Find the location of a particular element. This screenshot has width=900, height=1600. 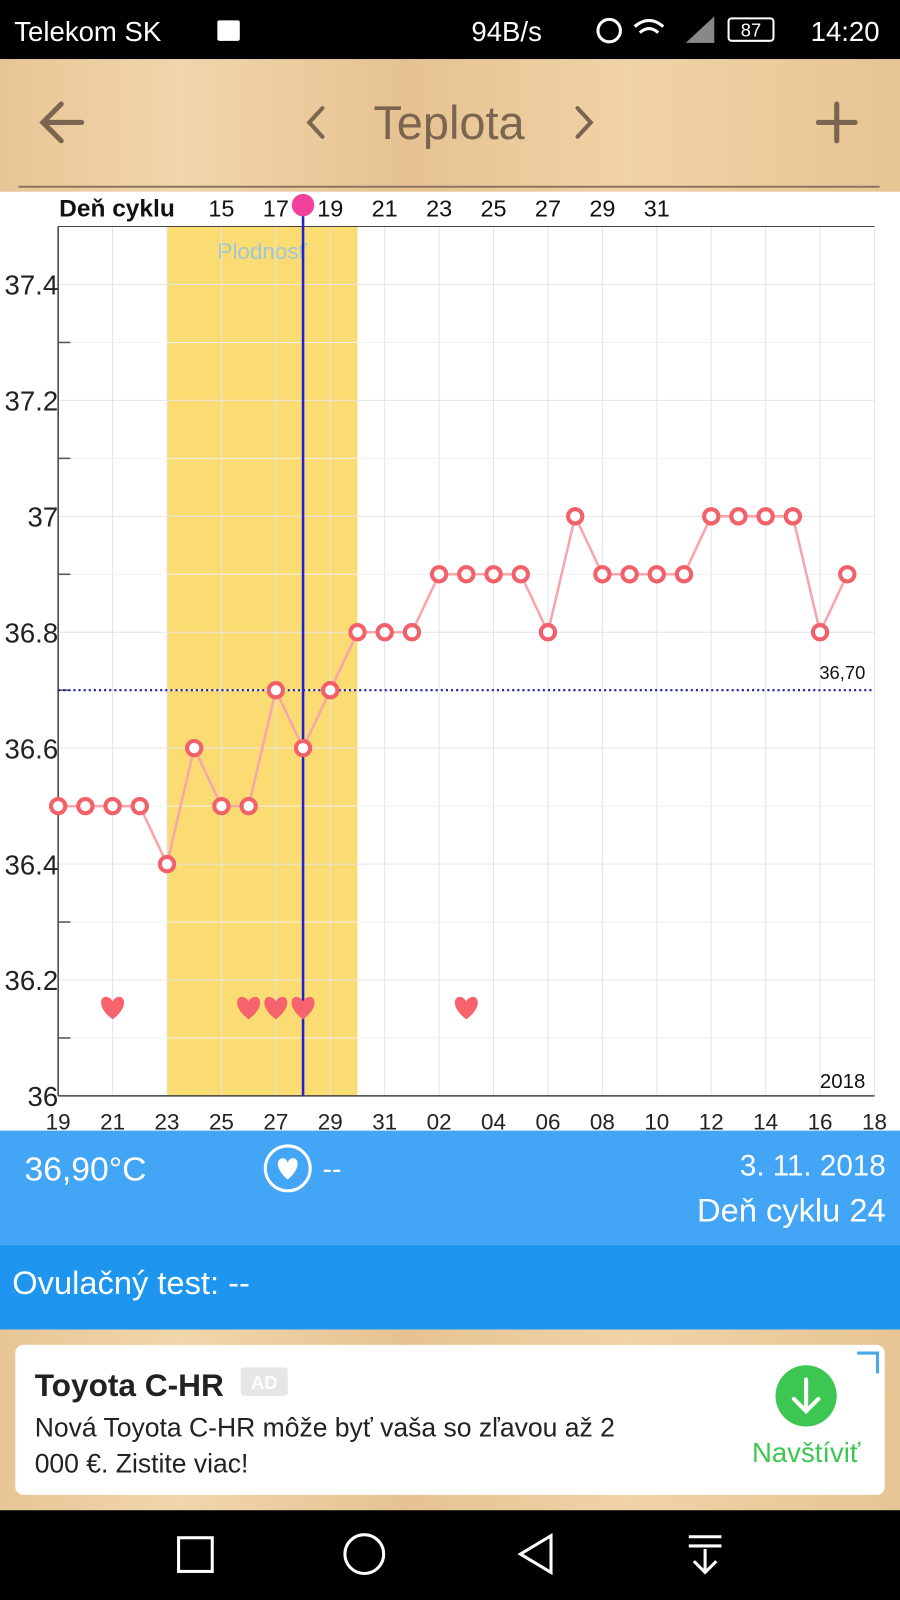

y-tick-label: 36.4 is located at coordinates (32, 864).